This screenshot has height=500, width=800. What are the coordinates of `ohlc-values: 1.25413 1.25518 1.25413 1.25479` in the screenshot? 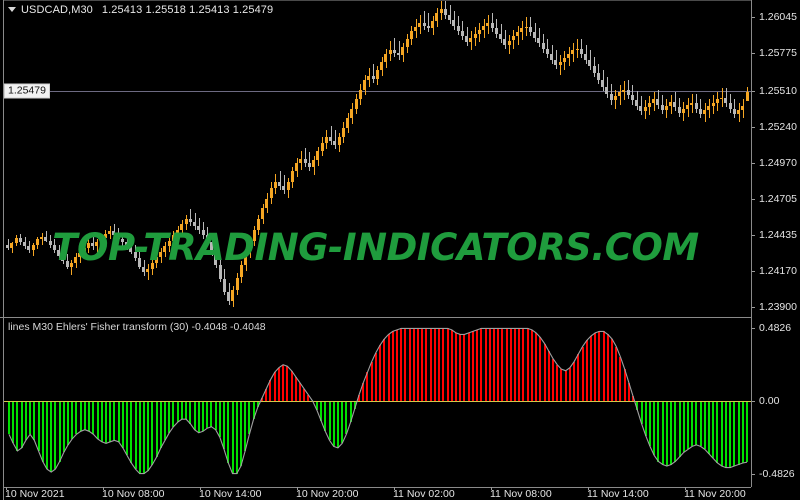 It's located at (187, 10).